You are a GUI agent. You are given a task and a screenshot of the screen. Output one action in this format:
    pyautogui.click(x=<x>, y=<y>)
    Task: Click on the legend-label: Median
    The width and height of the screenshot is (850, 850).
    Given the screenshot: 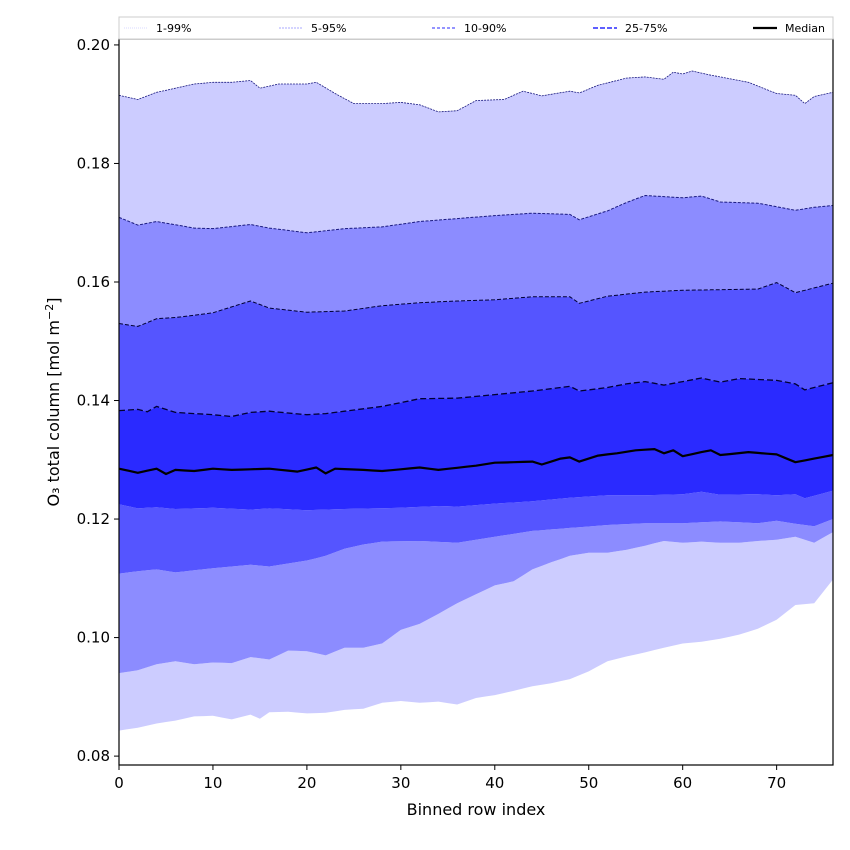 What is the action you would take?
    pyautogui.click(x=805, y=28)
    